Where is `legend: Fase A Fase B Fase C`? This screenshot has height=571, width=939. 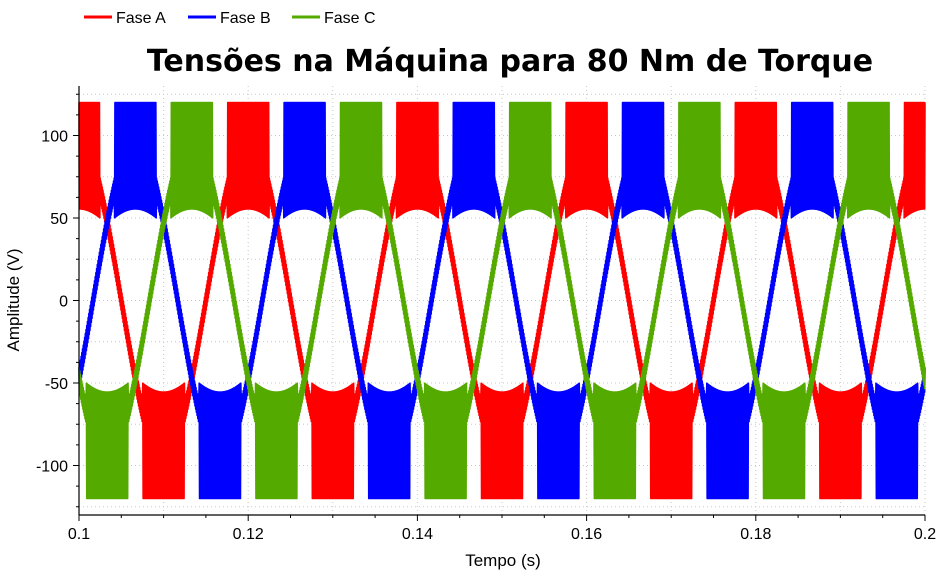 legend: Fase A Fase B Fase C is located at coordinates (230, 18).